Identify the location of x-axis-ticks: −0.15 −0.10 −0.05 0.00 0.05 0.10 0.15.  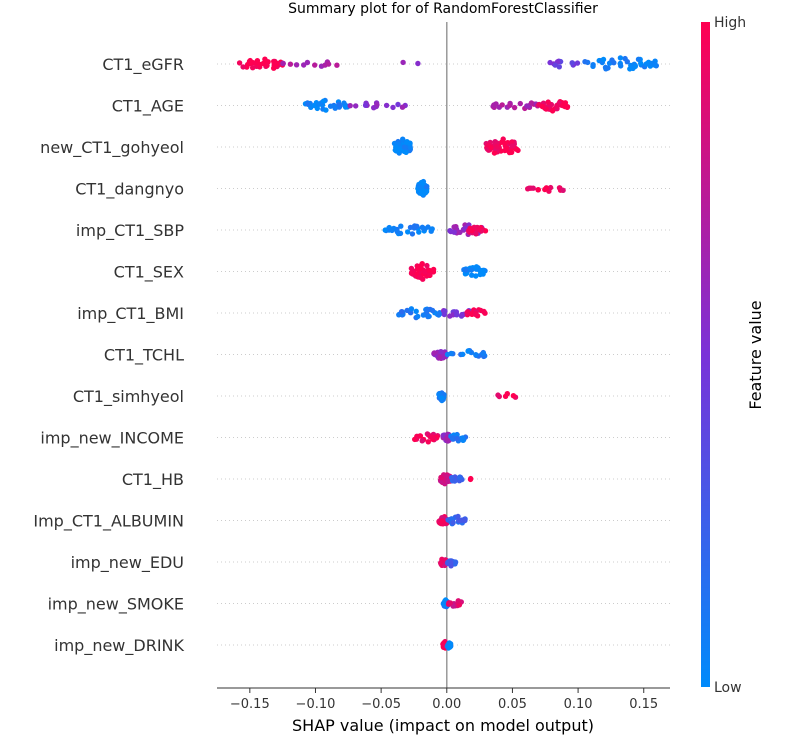
(444, 700).